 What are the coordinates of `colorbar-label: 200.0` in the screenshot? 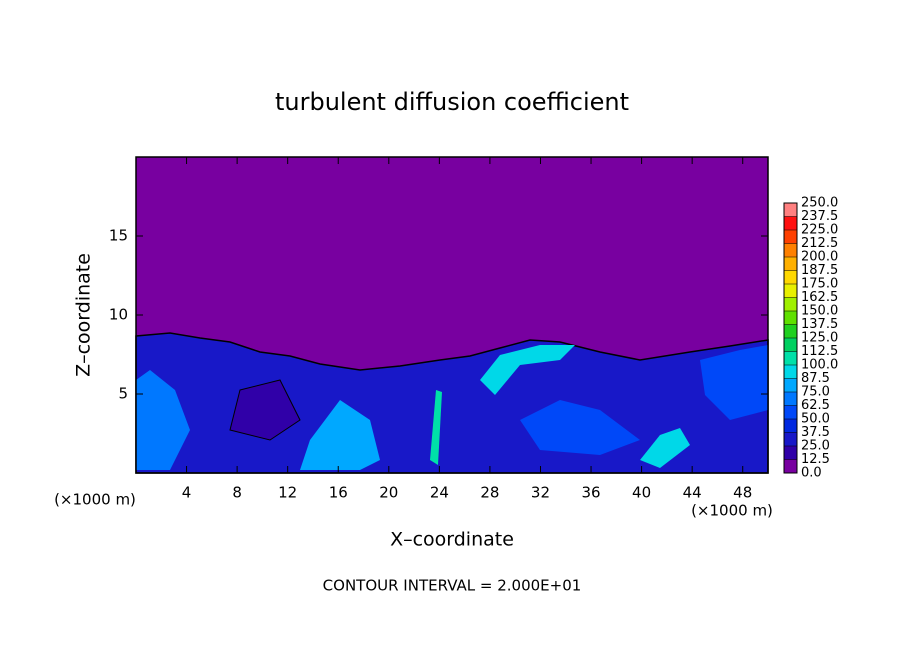 It's located at (819, 257).